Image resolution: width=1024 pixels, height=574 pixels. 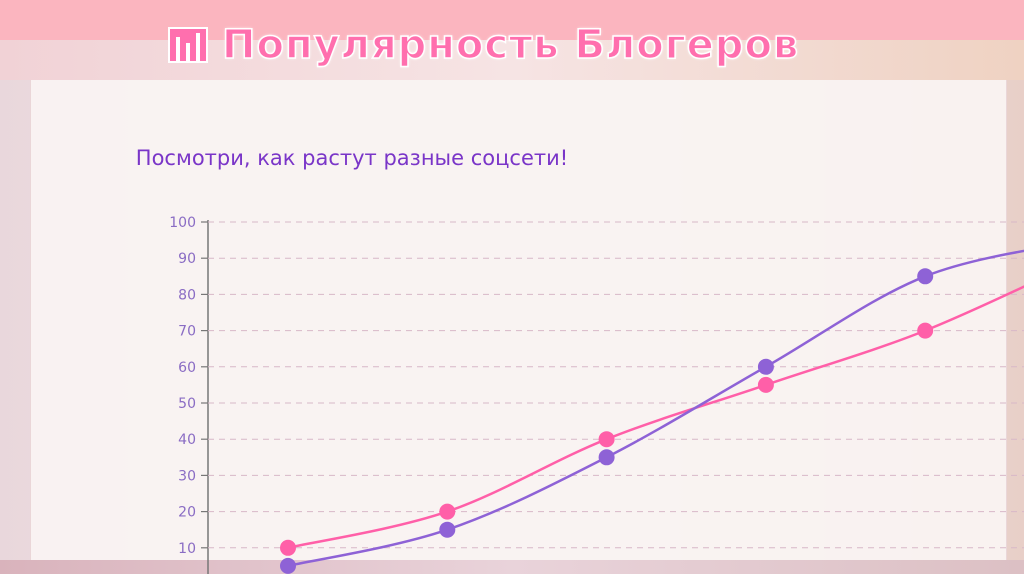 What do you see at coordinates (187, 404) in the screenshot?
I see `y-tick-label: 50` at bounding box center [187, 404].